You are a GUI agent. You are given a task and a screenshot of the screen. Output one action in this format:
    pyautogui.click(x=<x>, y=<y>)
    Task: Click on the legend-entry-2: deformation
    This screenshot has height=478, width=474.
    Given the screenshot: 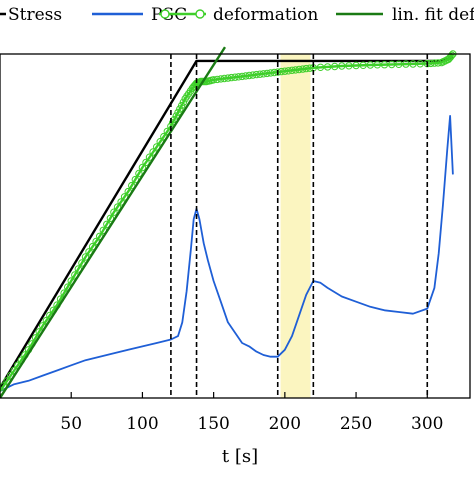 What is the action you would take?
    pyautogui.click(x=238, y=15)
    